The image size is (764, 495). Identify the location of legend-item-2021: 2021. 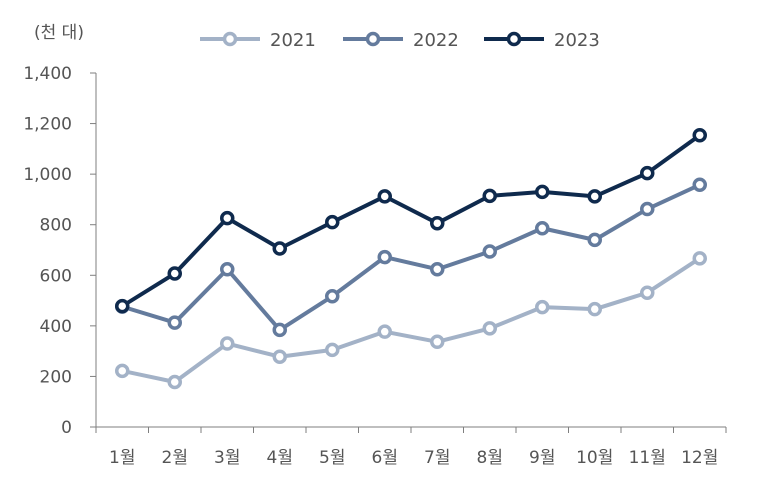
(258, 40).